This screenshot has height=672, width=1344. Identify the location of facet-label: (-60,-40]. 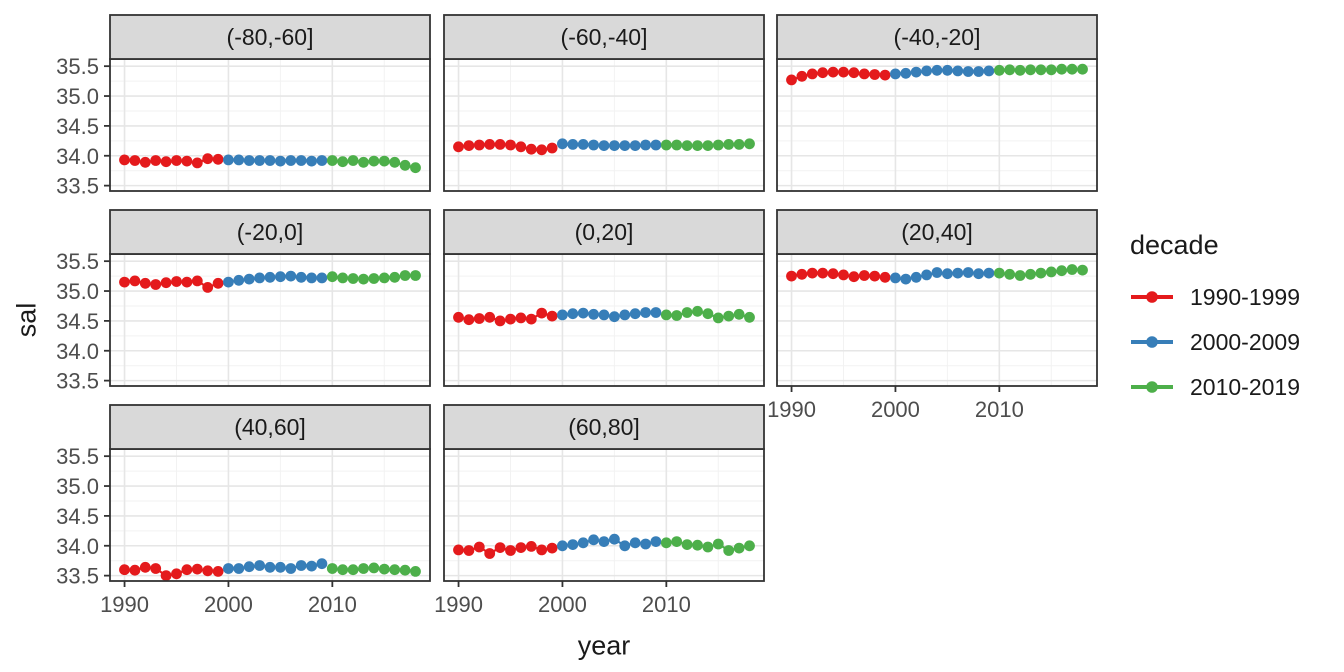
(604, 37).